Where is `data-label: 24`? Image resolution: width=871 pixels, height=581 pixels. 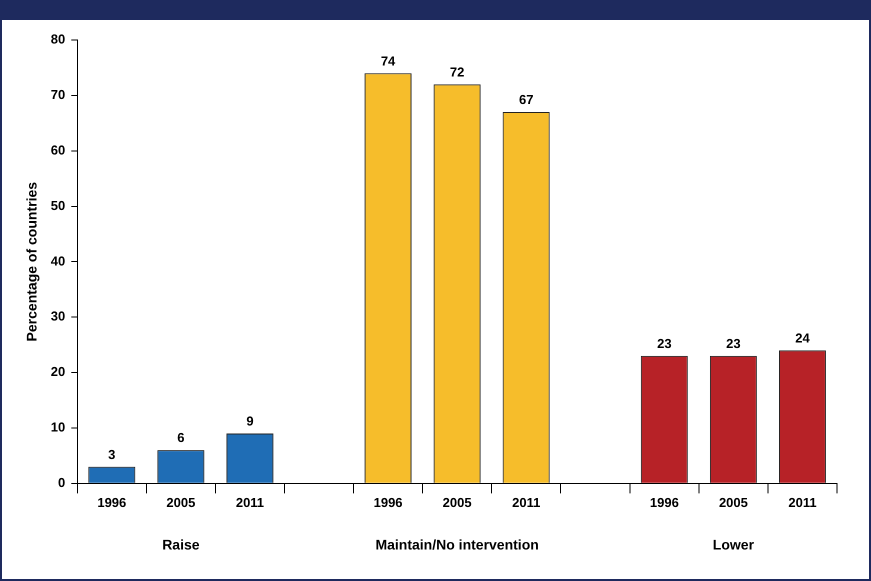
data-label: 24 is located at coordinates (802, 338).